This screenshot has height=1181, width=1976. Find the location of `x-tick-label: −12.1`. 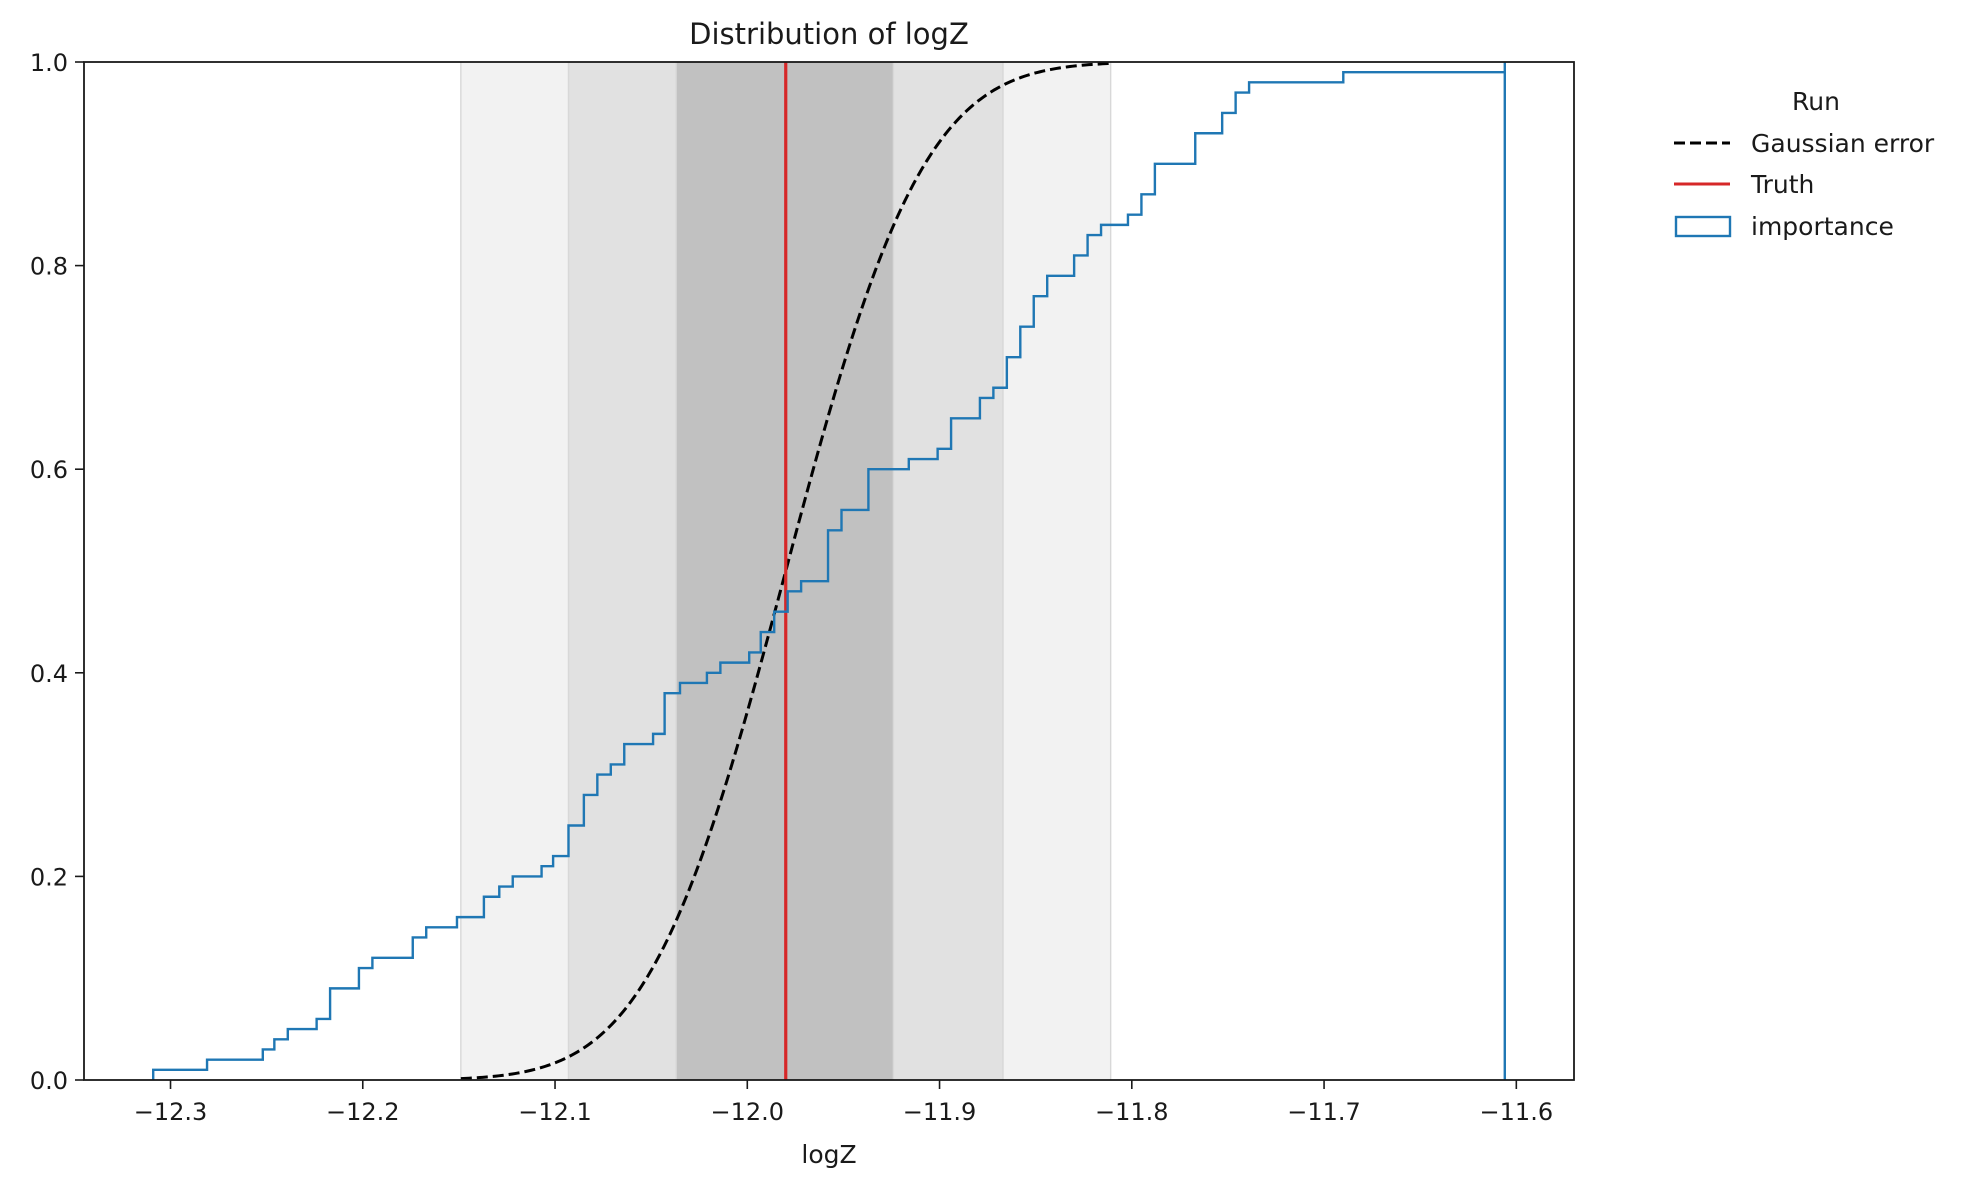

x-tick-label: −12.1 is located at coordinates (555, 1112).